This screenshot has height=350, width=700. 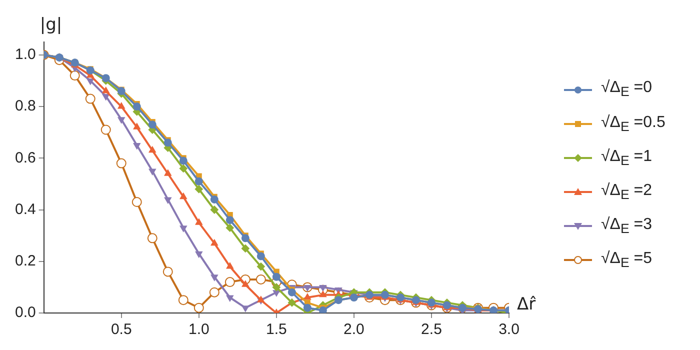 What do you see at coordinates (633, 124) in the screenshot?
I see `legend-label: √Δ$_{E}$ =0.5` at bounding box center [633, 124].